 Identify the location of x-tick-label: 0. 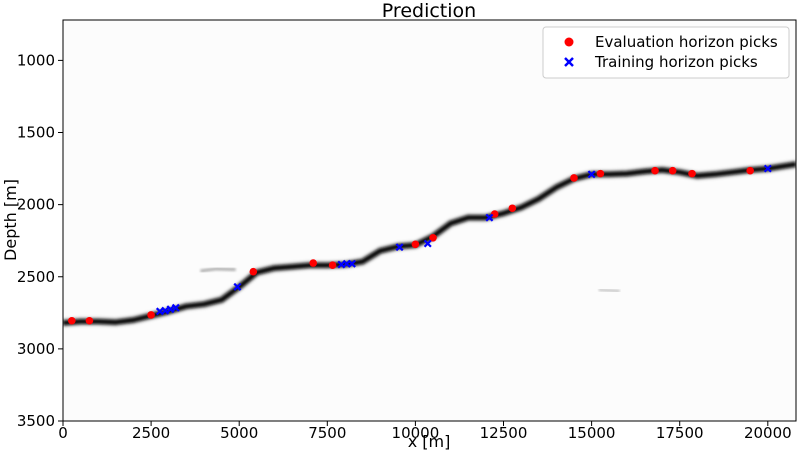
(63, 433).